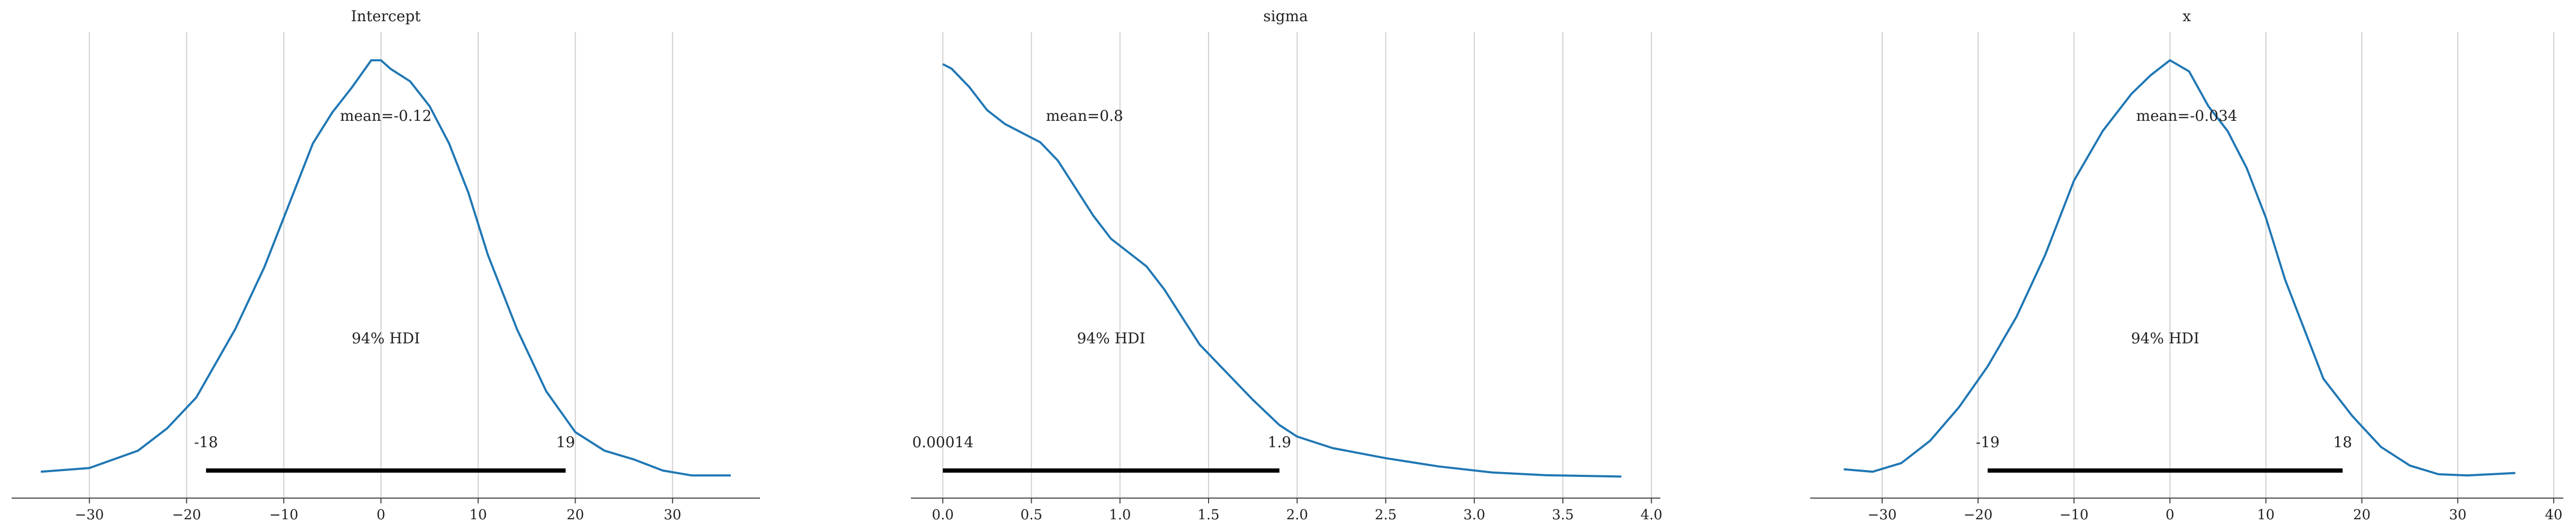 The height and width of the screenshot is (532, 2576). What do you see at coordinates (386, 16) in the screenshot?
I see `panel-title: Intercept` at bounding box center [386, 16].